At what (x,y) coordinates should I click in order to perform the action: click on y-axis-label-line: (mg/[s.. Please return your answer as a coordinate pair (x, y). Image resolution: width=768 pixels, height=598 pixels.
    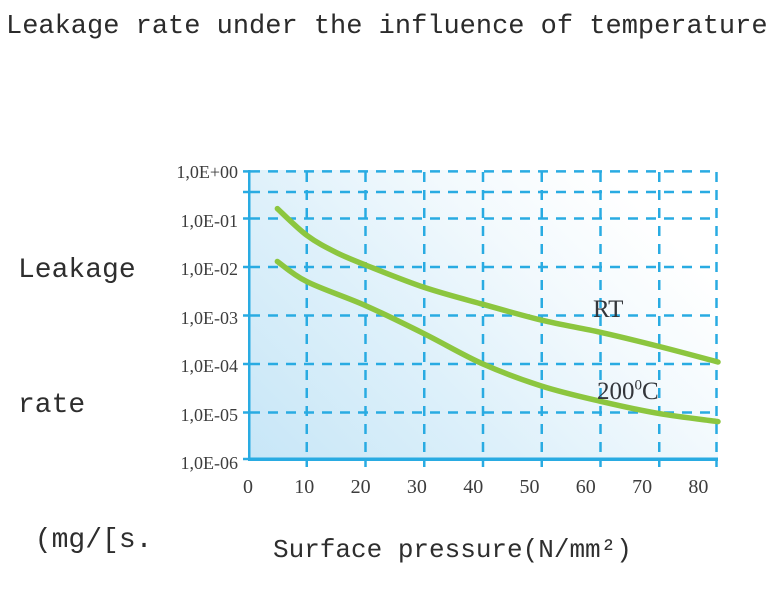
    Looking at the image, I should click on (85, 540).